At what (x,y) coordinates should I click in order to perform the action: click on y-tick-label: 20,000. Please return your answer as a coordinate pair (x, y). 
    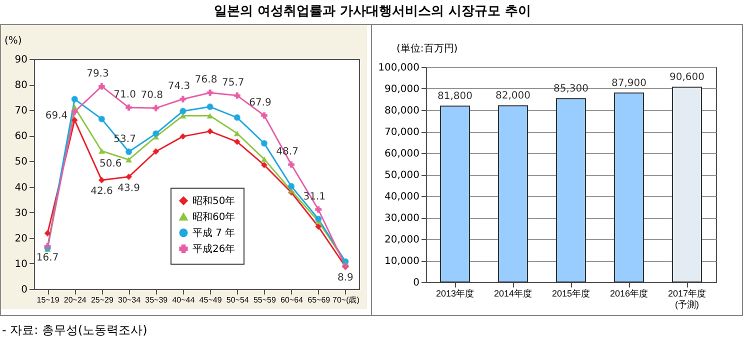
    Looking at the image, I should click on (402, 240).